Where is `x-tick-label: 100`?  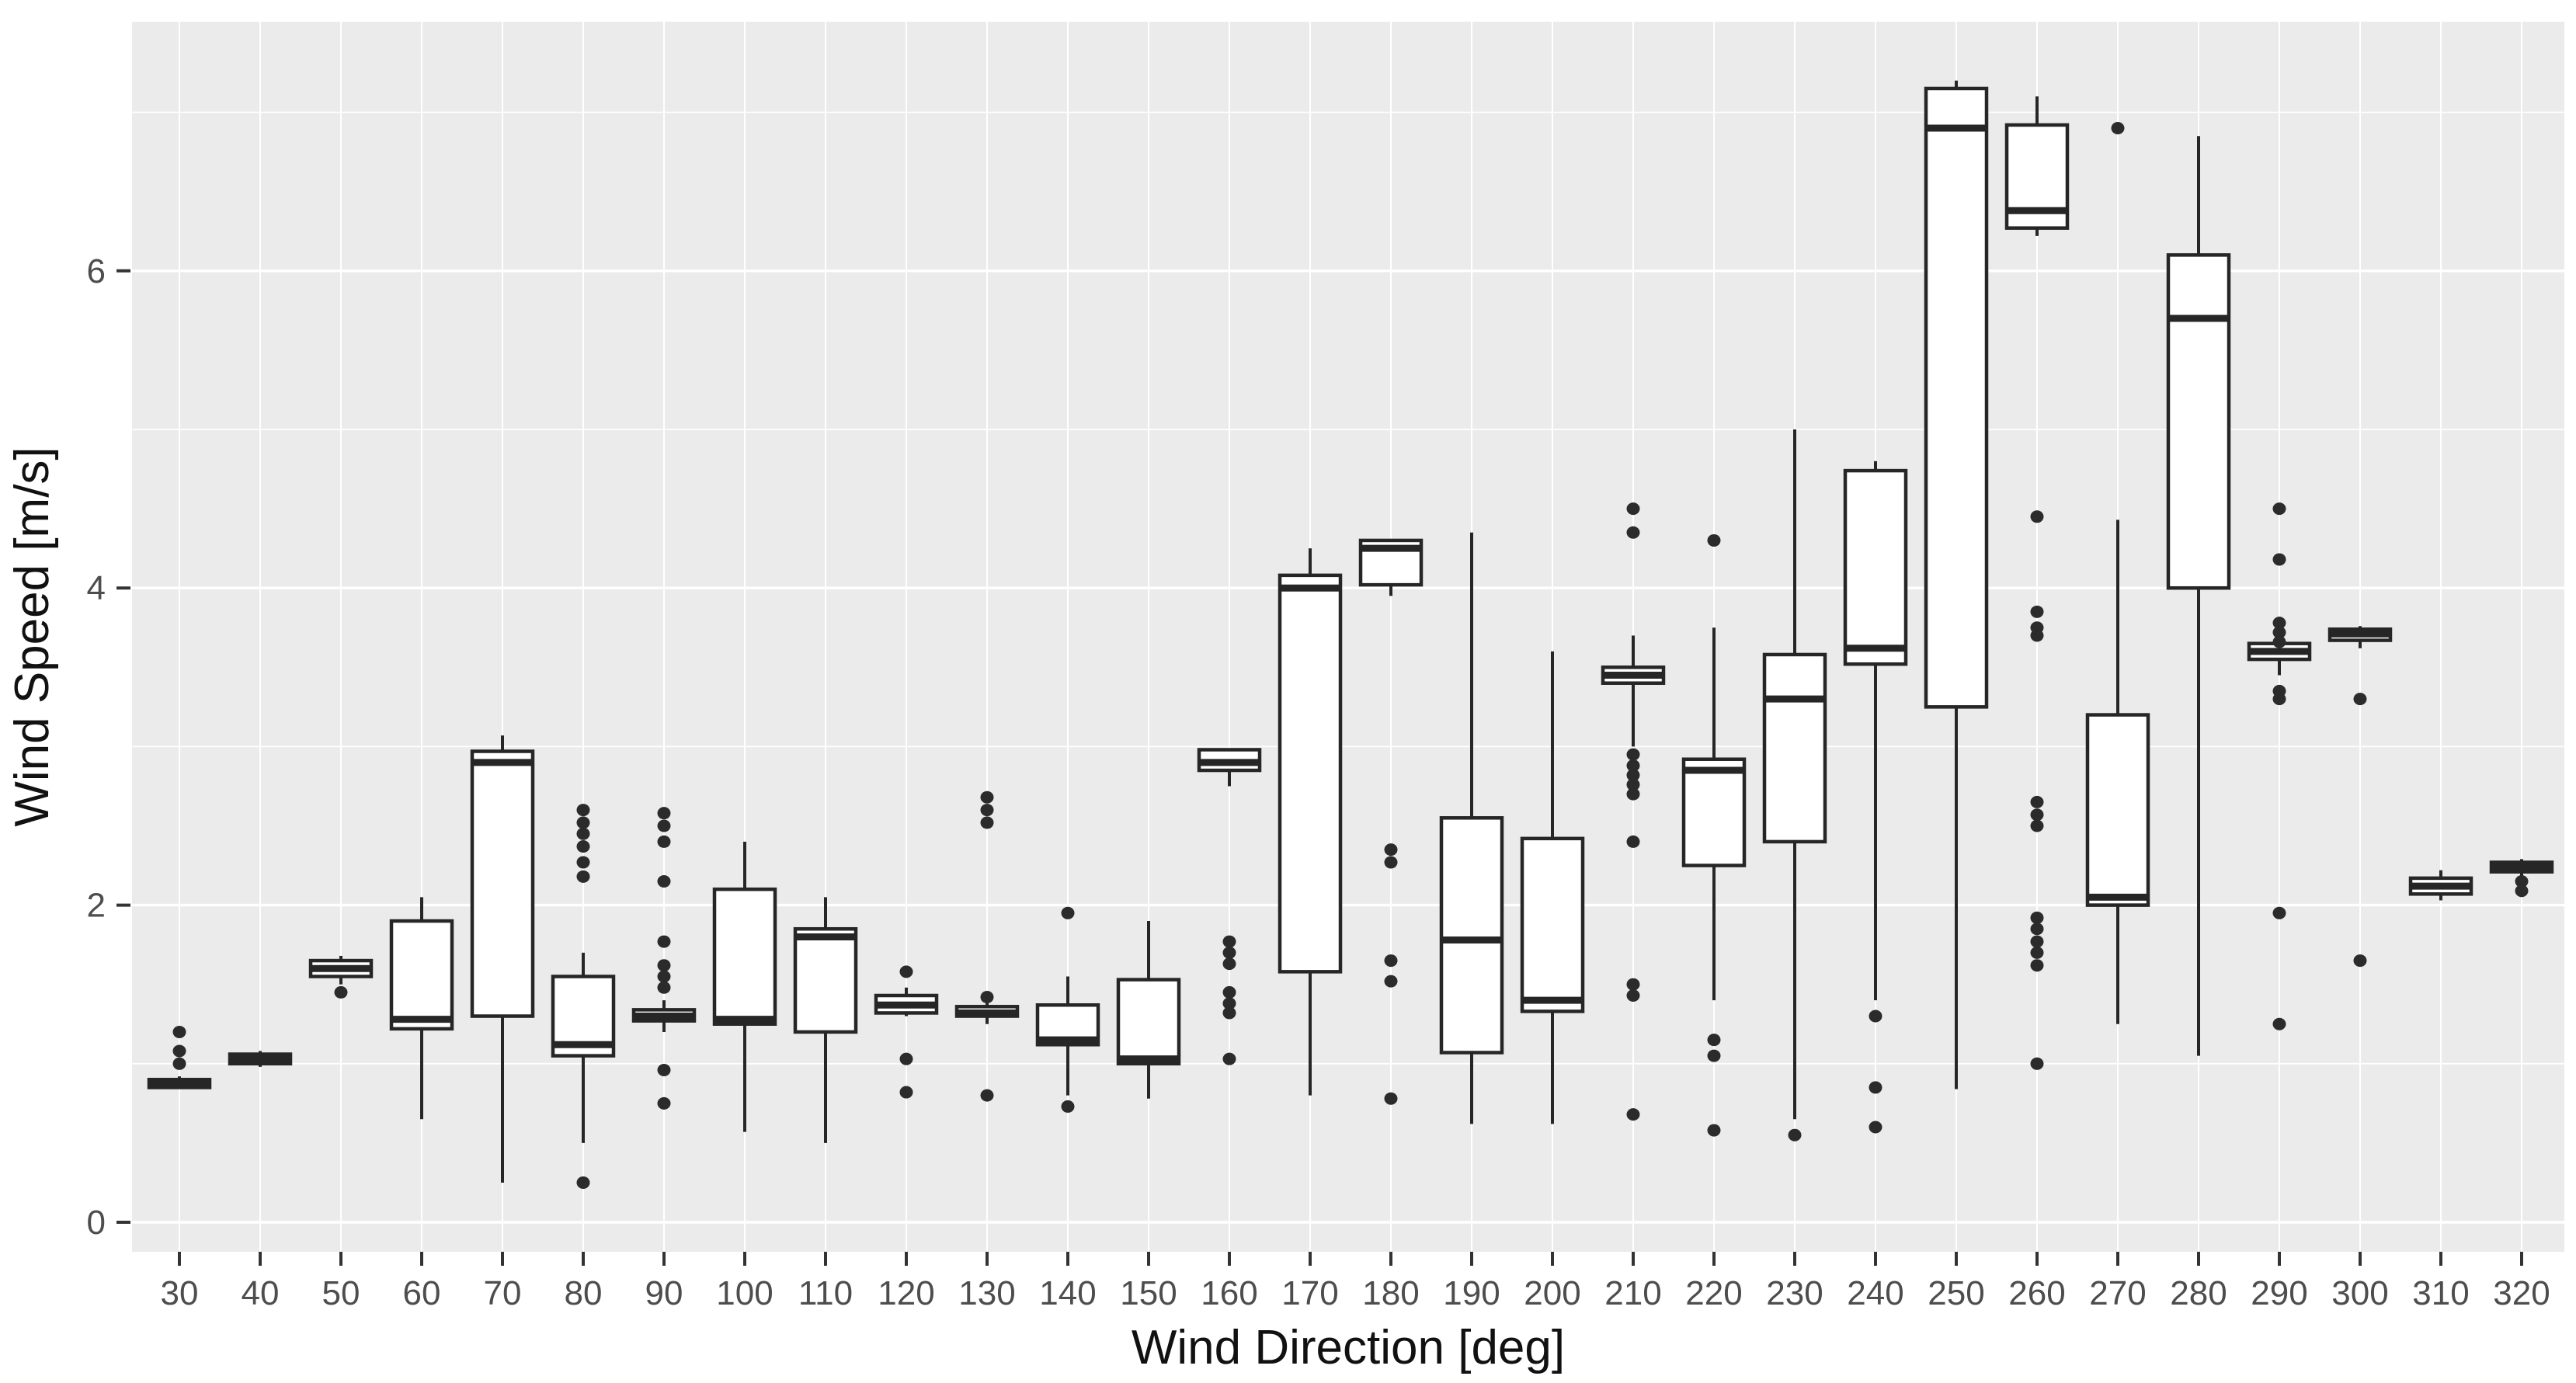 x-tick-label: 100 is located at coordinates (744, 1293).